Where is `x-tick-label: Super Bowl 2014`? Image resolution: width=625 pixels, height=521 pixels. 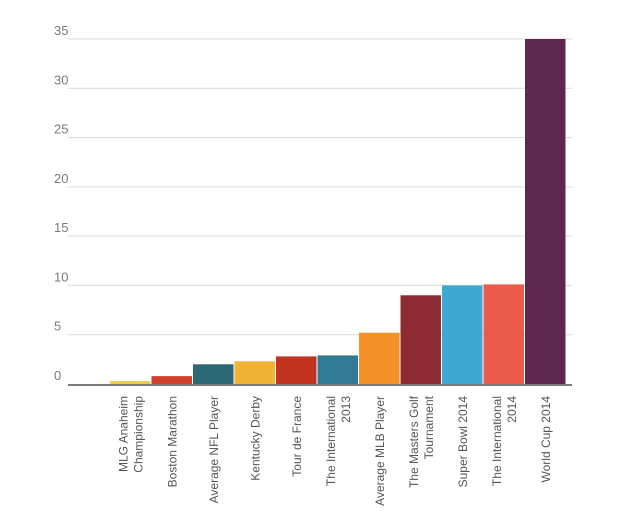
x-tick-label: Super Bowl 2014 is located at coordinates (463, 442).